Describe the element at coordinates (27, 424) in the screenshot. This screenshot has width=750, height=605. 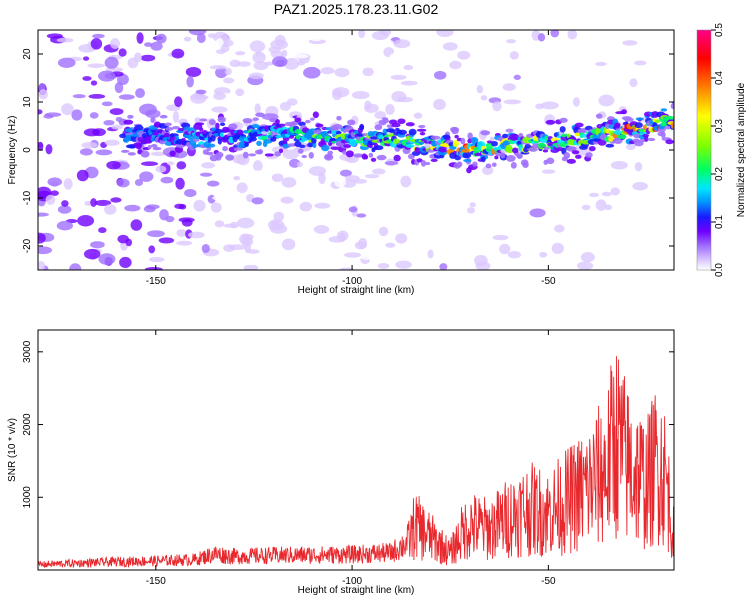
I see `snr-y-tick-label: 2000` at that location.